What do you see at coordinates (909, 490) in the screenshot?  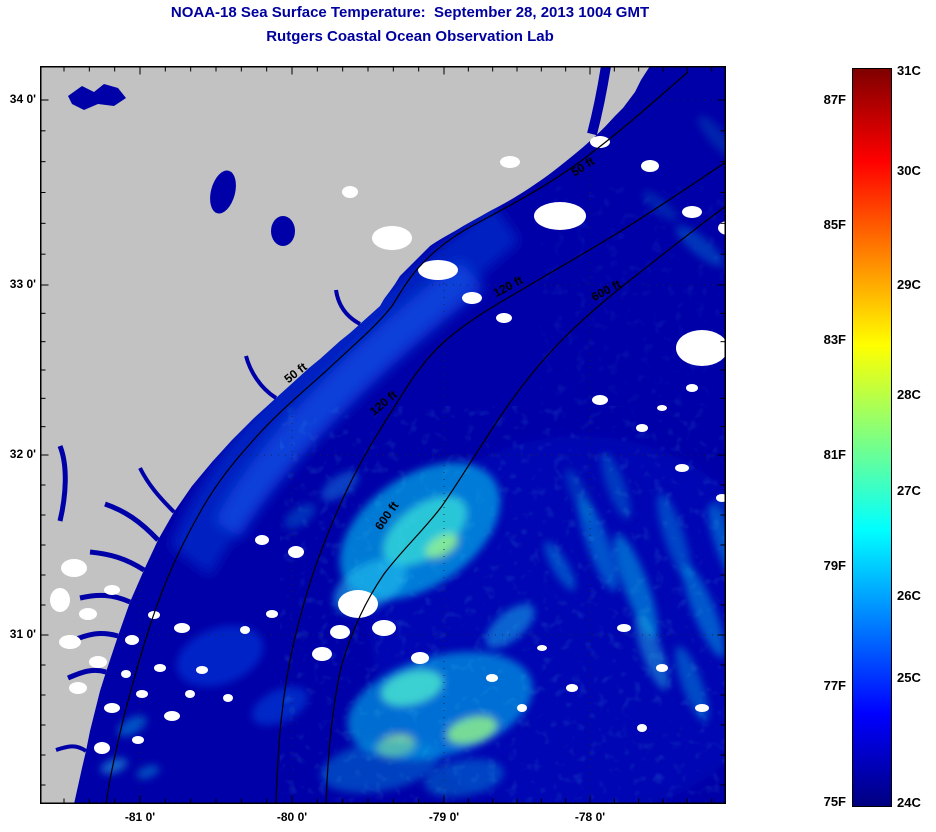 I see `colorbar-c-label: 27C` at bounding box center [909, 490].